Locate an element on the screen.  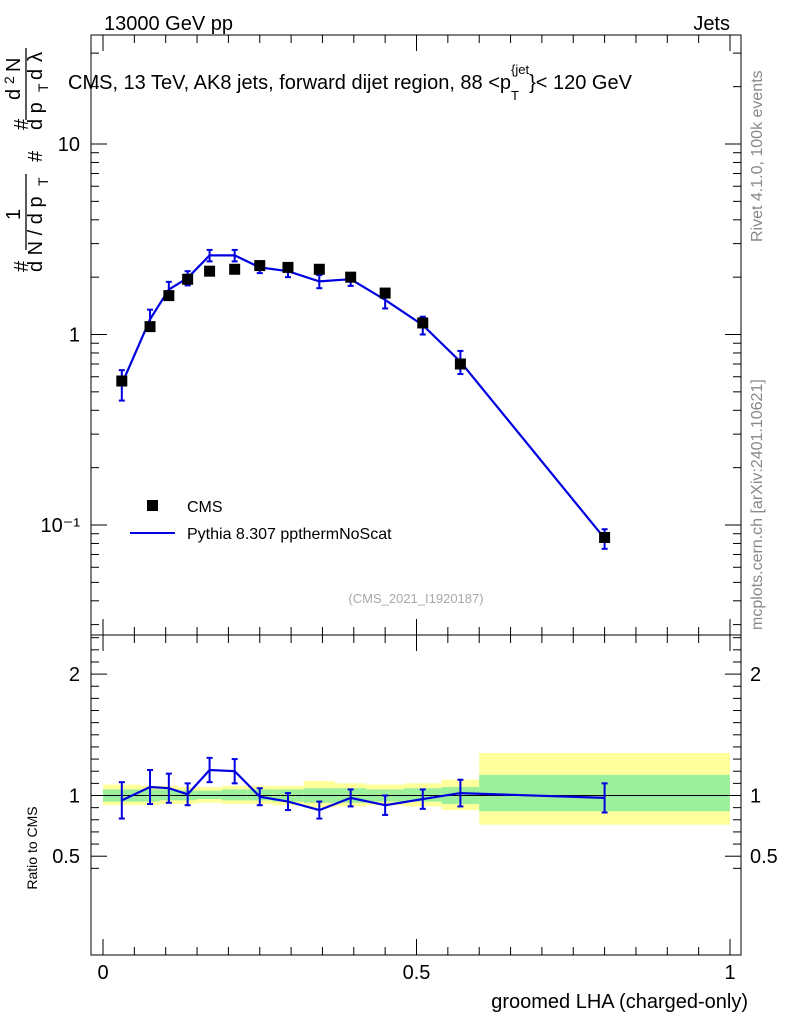
ratio-y-tick-label: 0.5 is located at coordinates (66, 857).